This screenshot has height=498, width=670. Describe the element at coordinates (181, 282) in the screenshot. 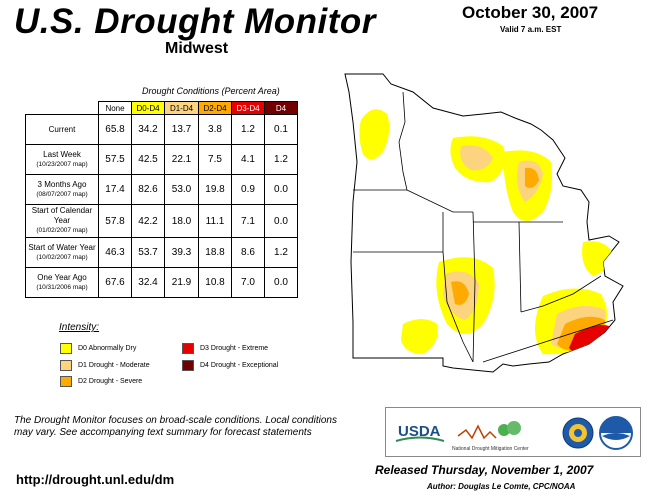

I see `table-cell: 21.9` at that location.